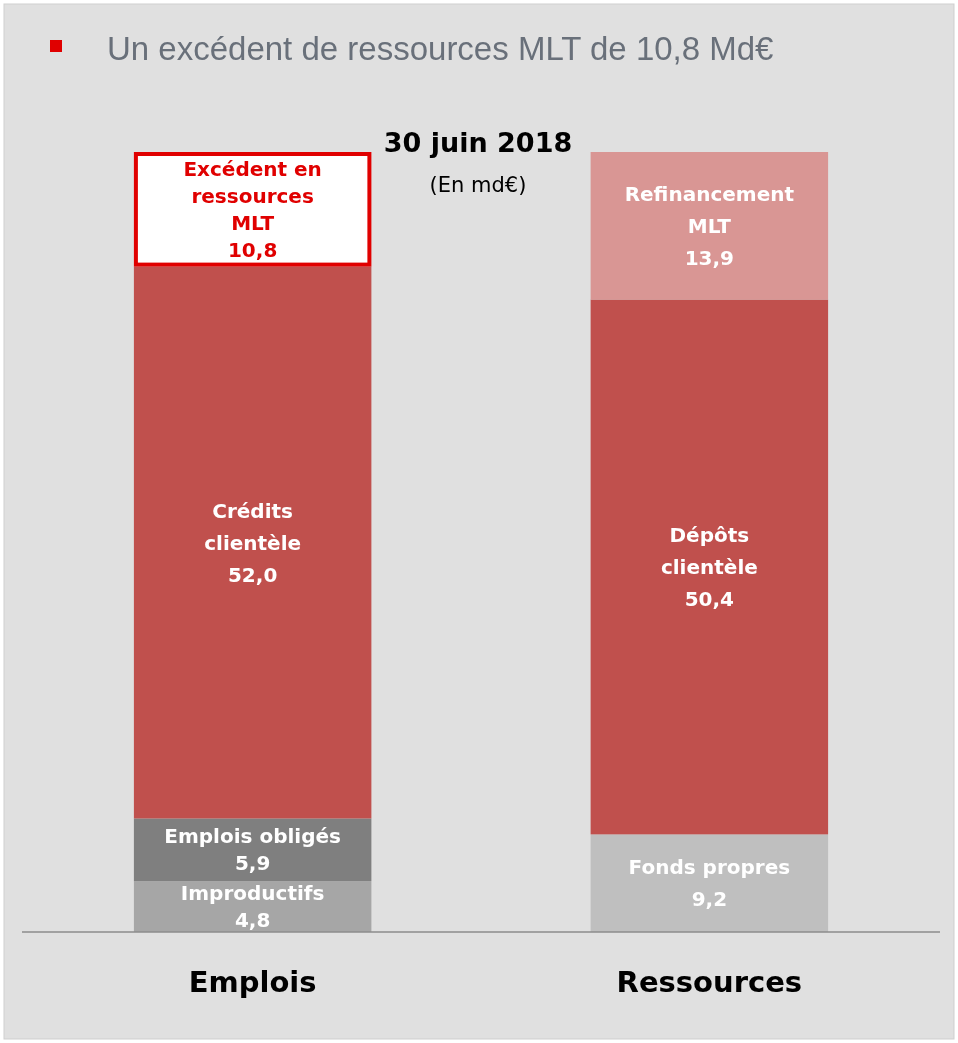 The image size is (958, 1043). I want to click on data-label: 4,8, so click(252, 920).